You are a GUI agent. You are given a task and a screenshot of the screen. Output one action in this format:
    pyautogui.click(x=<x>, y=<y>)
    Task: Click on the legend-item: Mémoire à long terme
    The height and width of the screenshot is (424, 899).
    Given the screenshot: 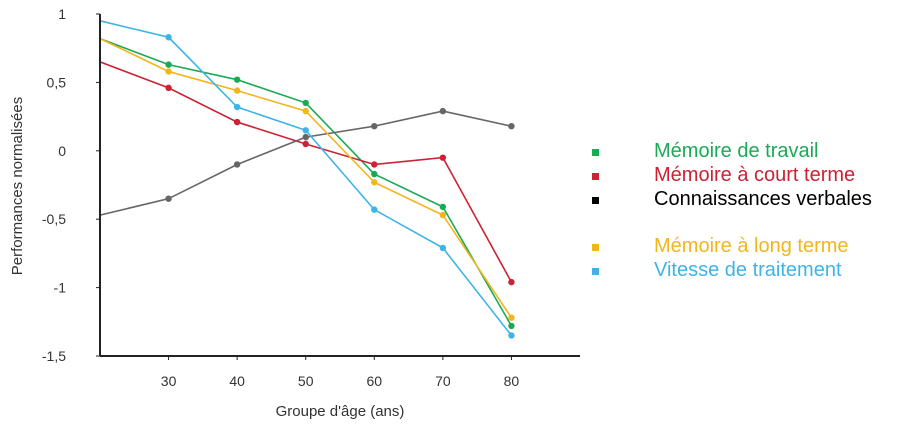 What is the action you would take?
    pyautogui.click(x=742, y=247)
    